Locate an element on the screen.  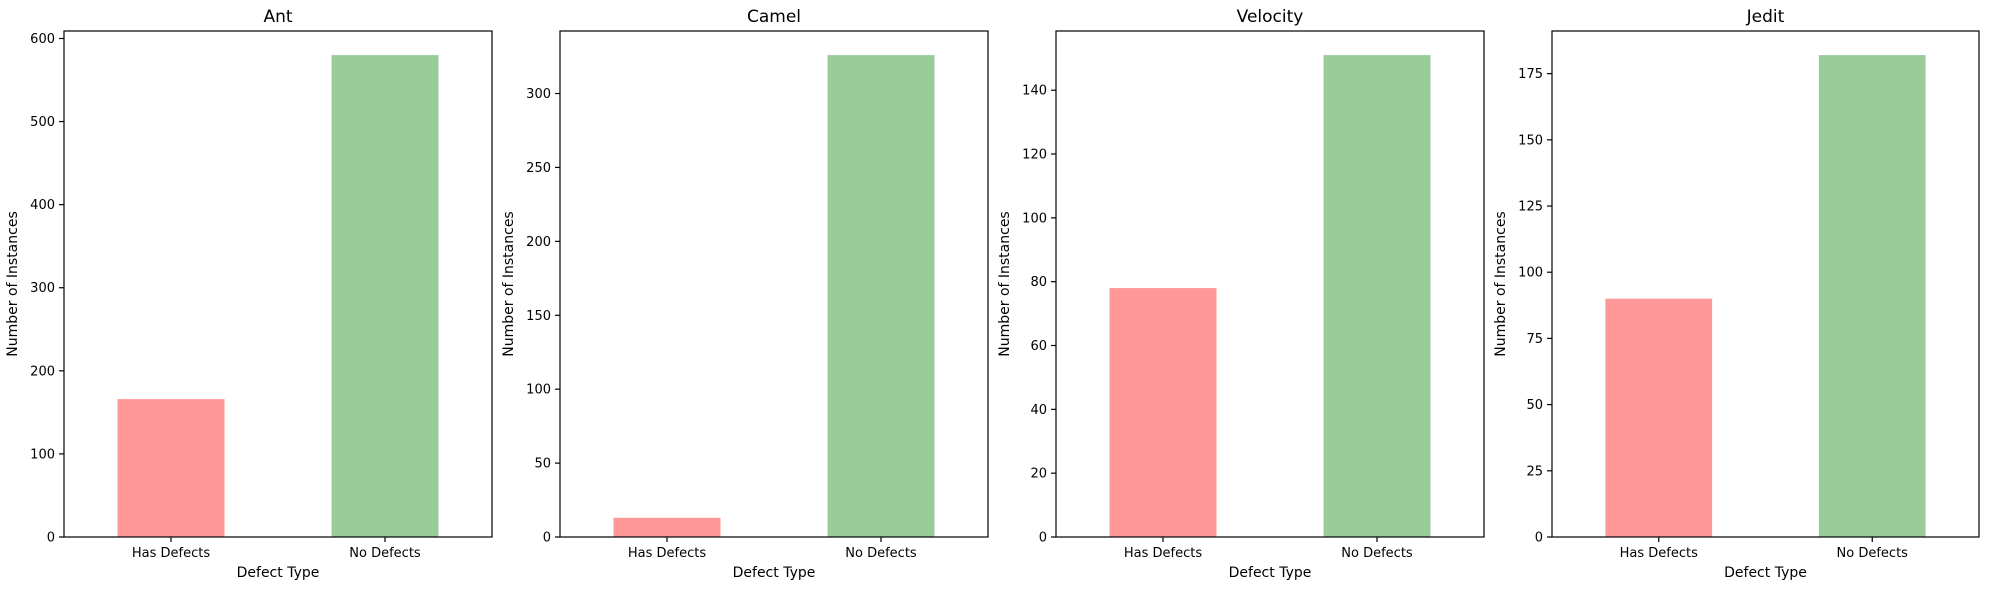
bar-camel-no-defects is located at coordinates (881, 296).